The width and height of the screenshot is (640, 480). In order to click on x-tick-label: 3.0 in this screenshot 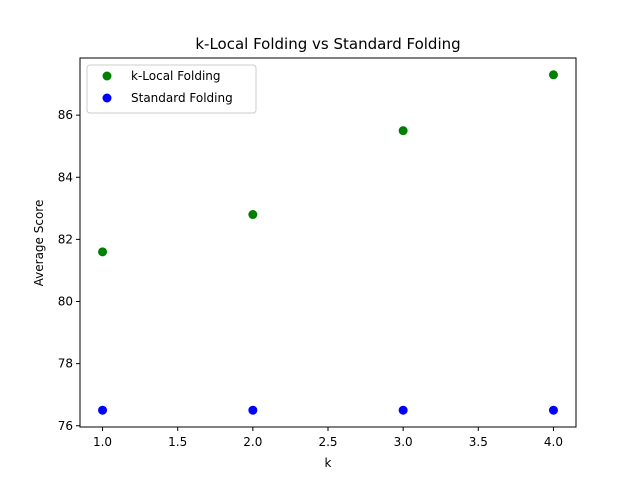, I will do `click(403, 442)`.